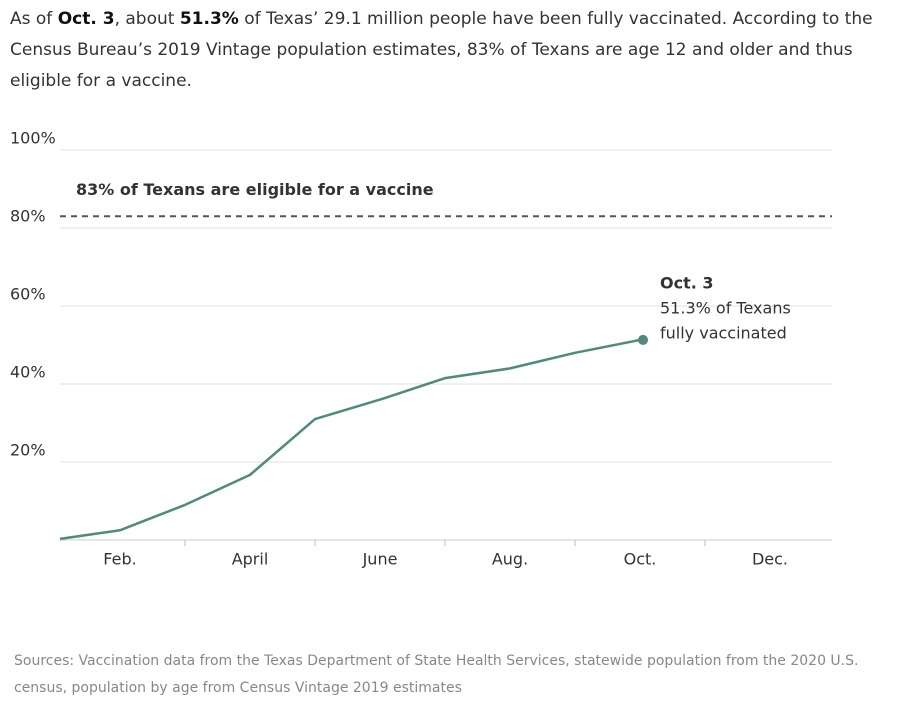 The height and width of the screenshot is (713, 898). I want to click on y-tick-label: 80%, so click(28, 216).